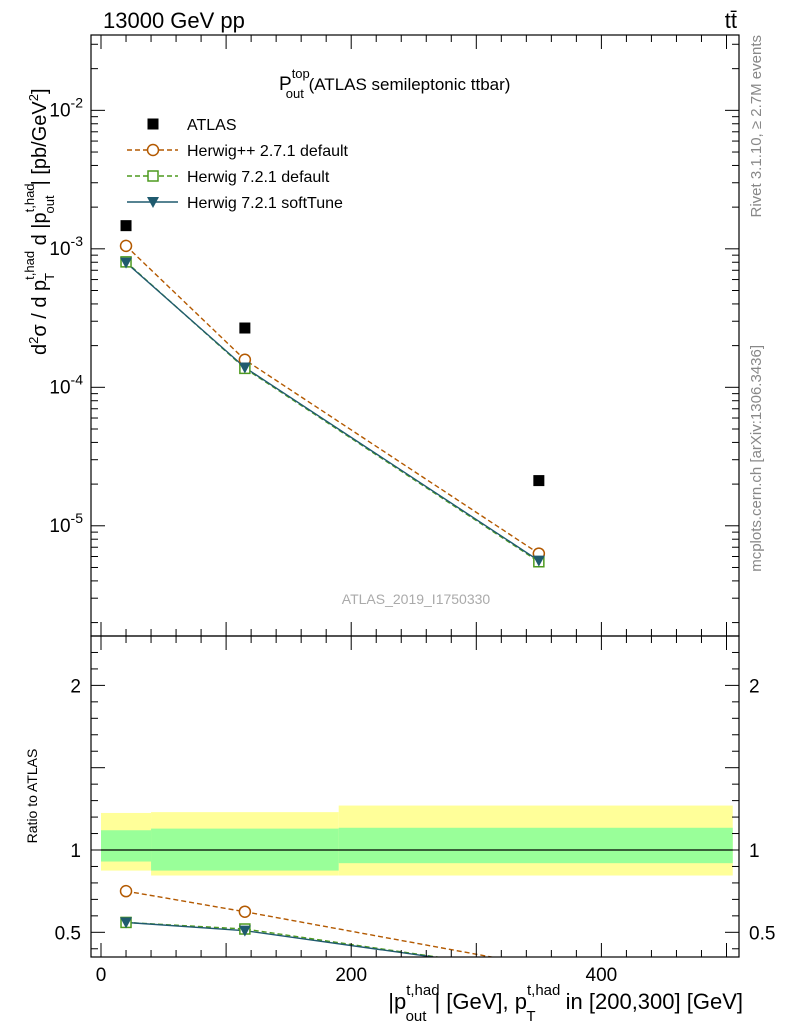 This screenshot has height=1024, width=786. Describe the element at coordinates (265, 203) in the screenshot. I see `legend-label-herwig-7-2-1-softtune: Herwig 7.2.1 softTune` at that location.